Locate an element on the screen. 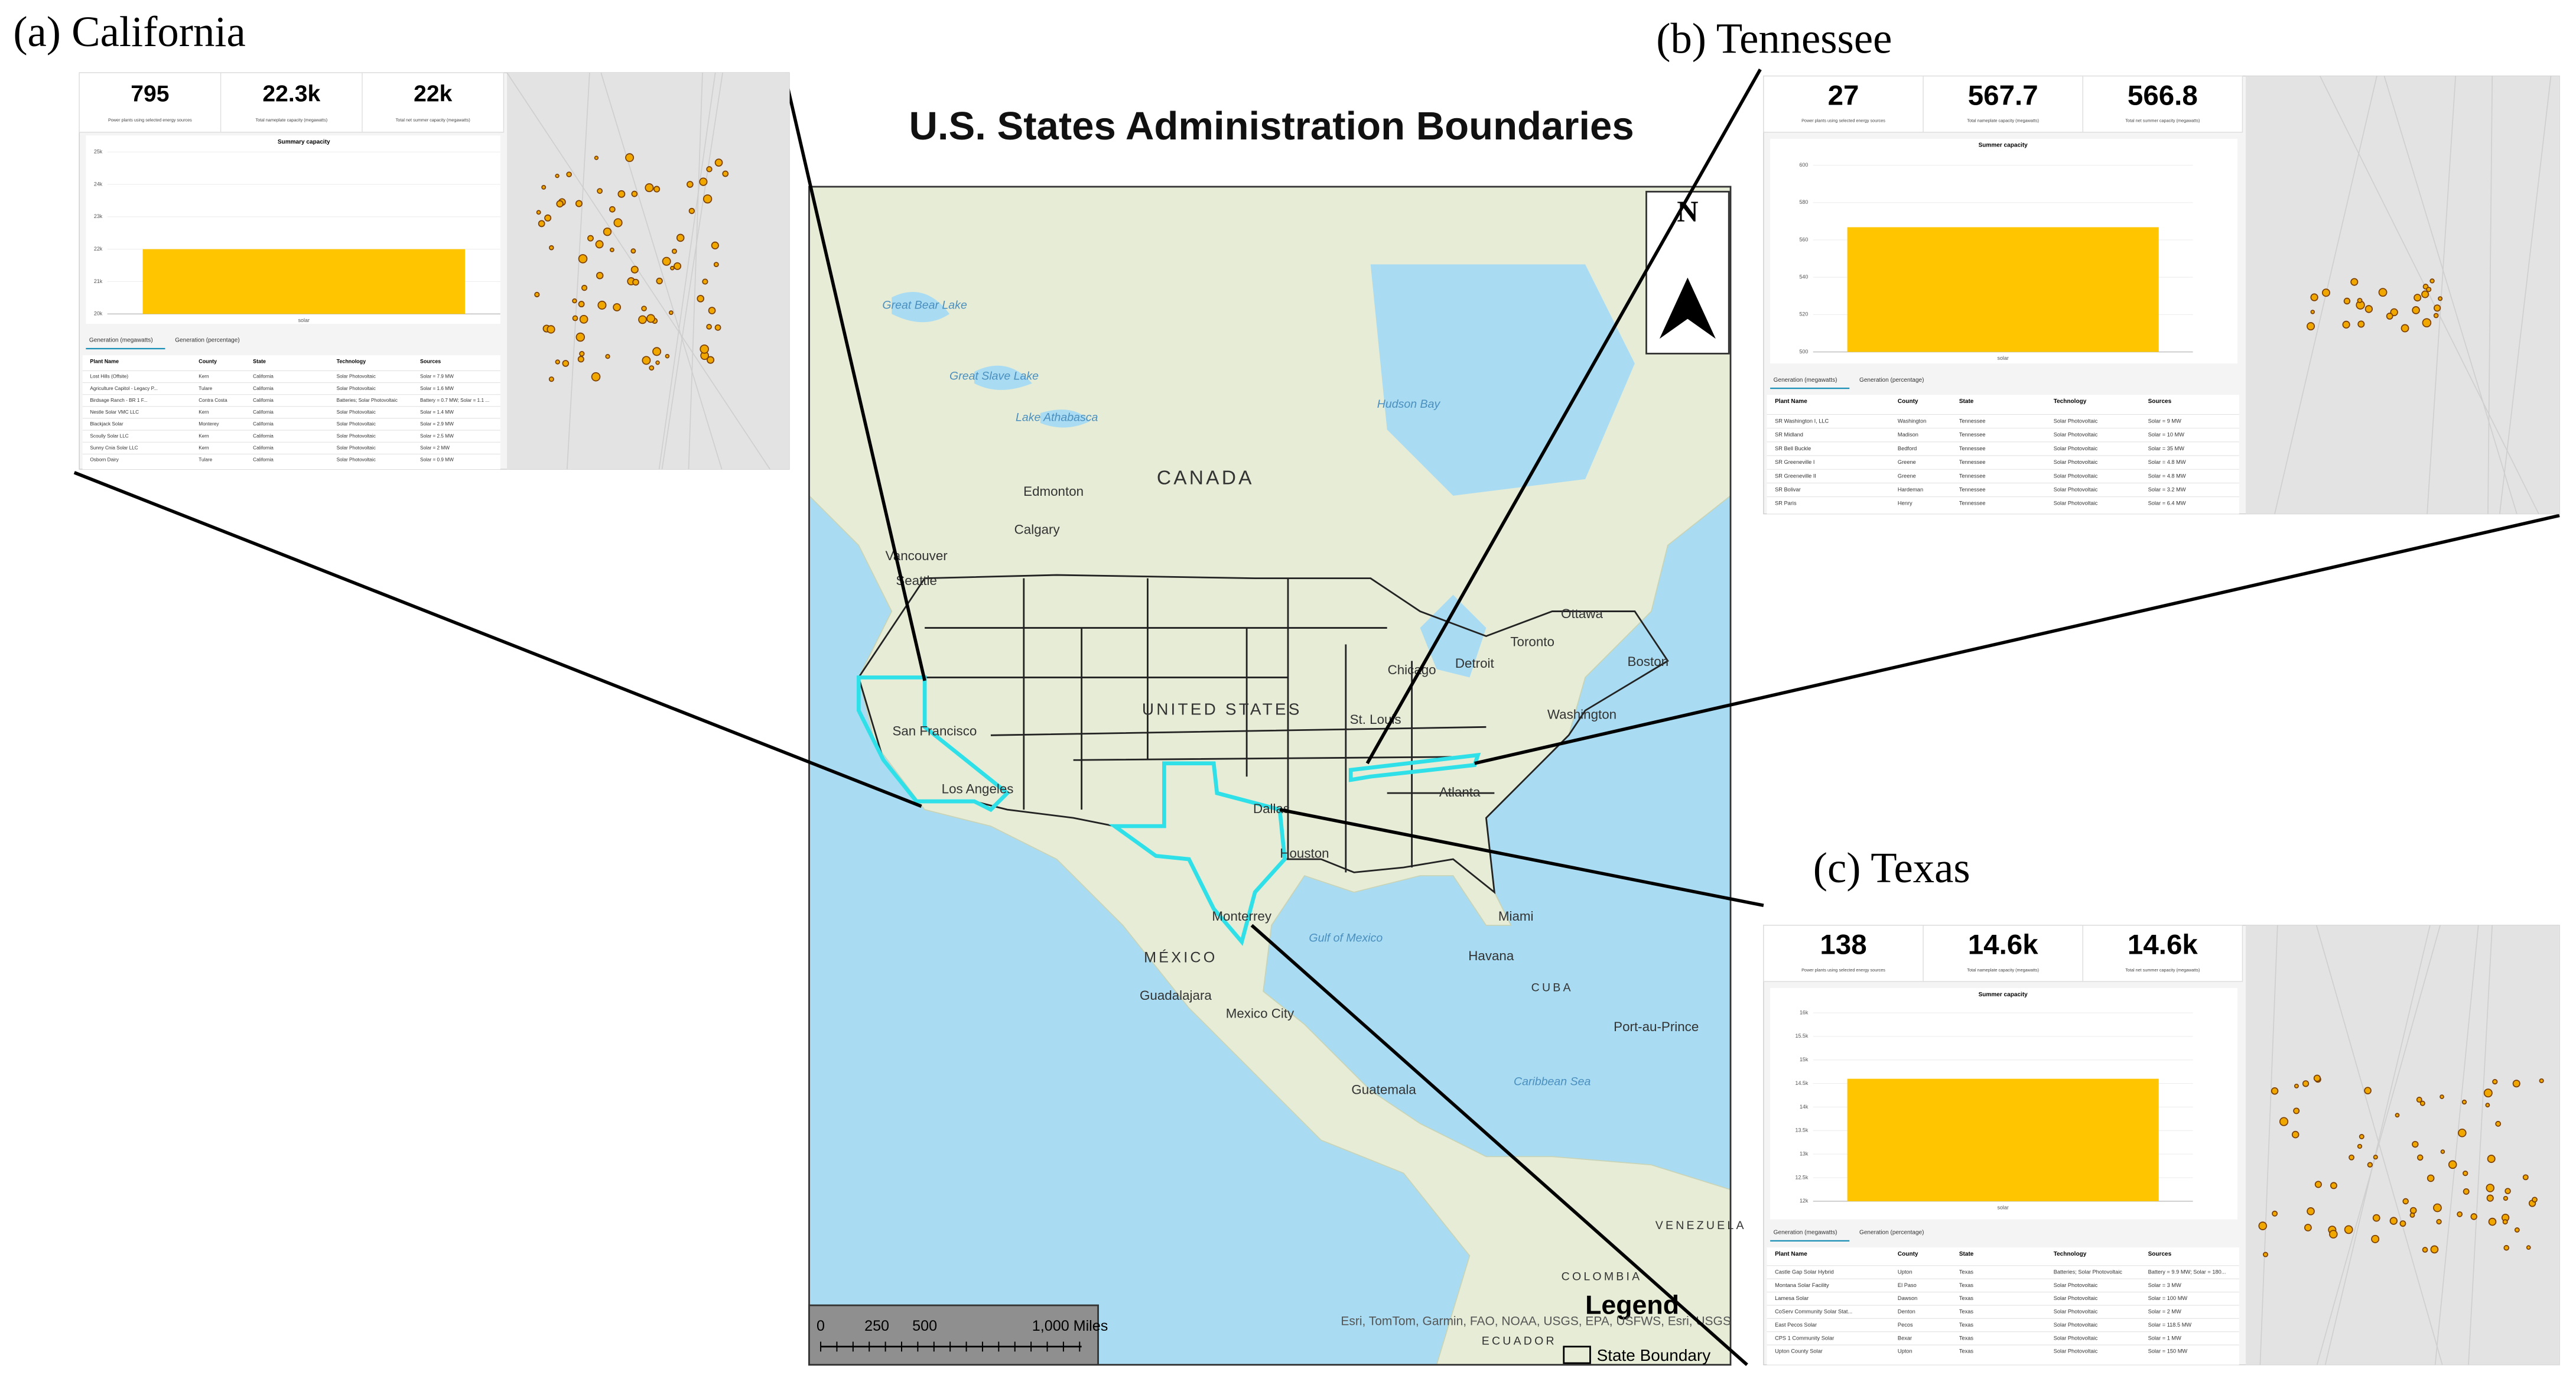  place-label: Caribbean Sea is located at coordinates (1553, 1081).